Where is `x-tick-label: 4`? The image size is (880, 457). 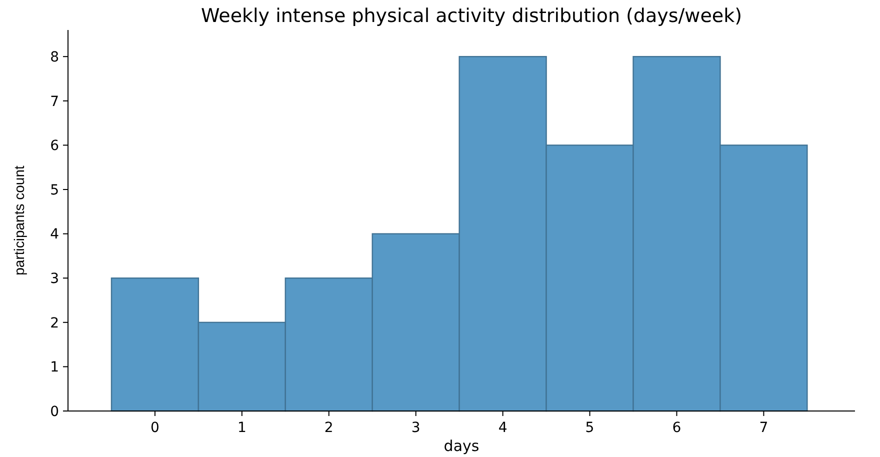 x-tick-label: 4 is located at coordinates (503, 428).